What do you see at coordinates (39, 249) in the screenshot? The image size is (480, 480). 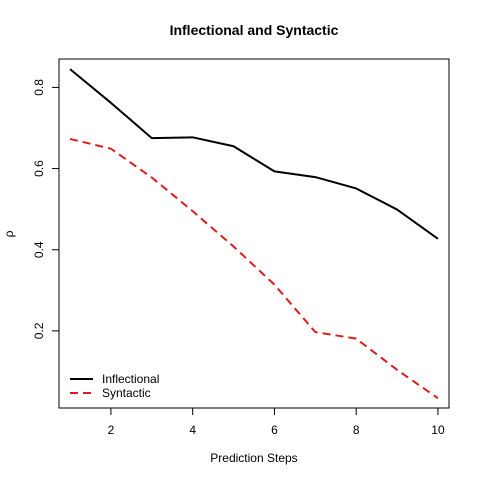 I see `y-tick-label: 0.4` at bounding box center [39, 249].